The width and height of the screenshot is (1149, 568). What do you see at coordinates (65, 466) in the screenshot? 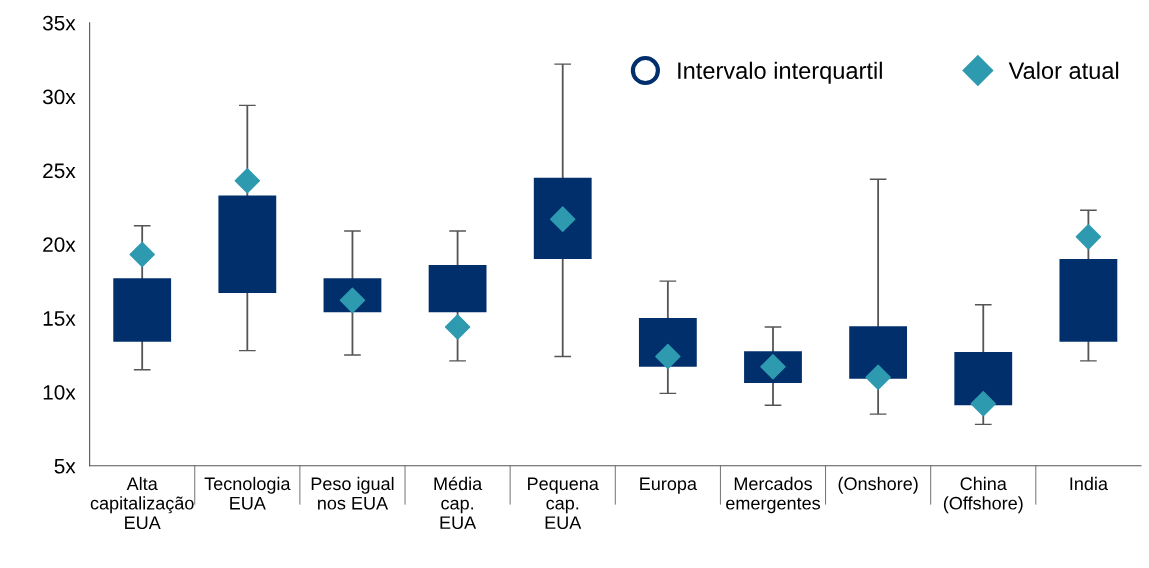
I see `y-tick-label: 5x` at bounding box center [65, 466].